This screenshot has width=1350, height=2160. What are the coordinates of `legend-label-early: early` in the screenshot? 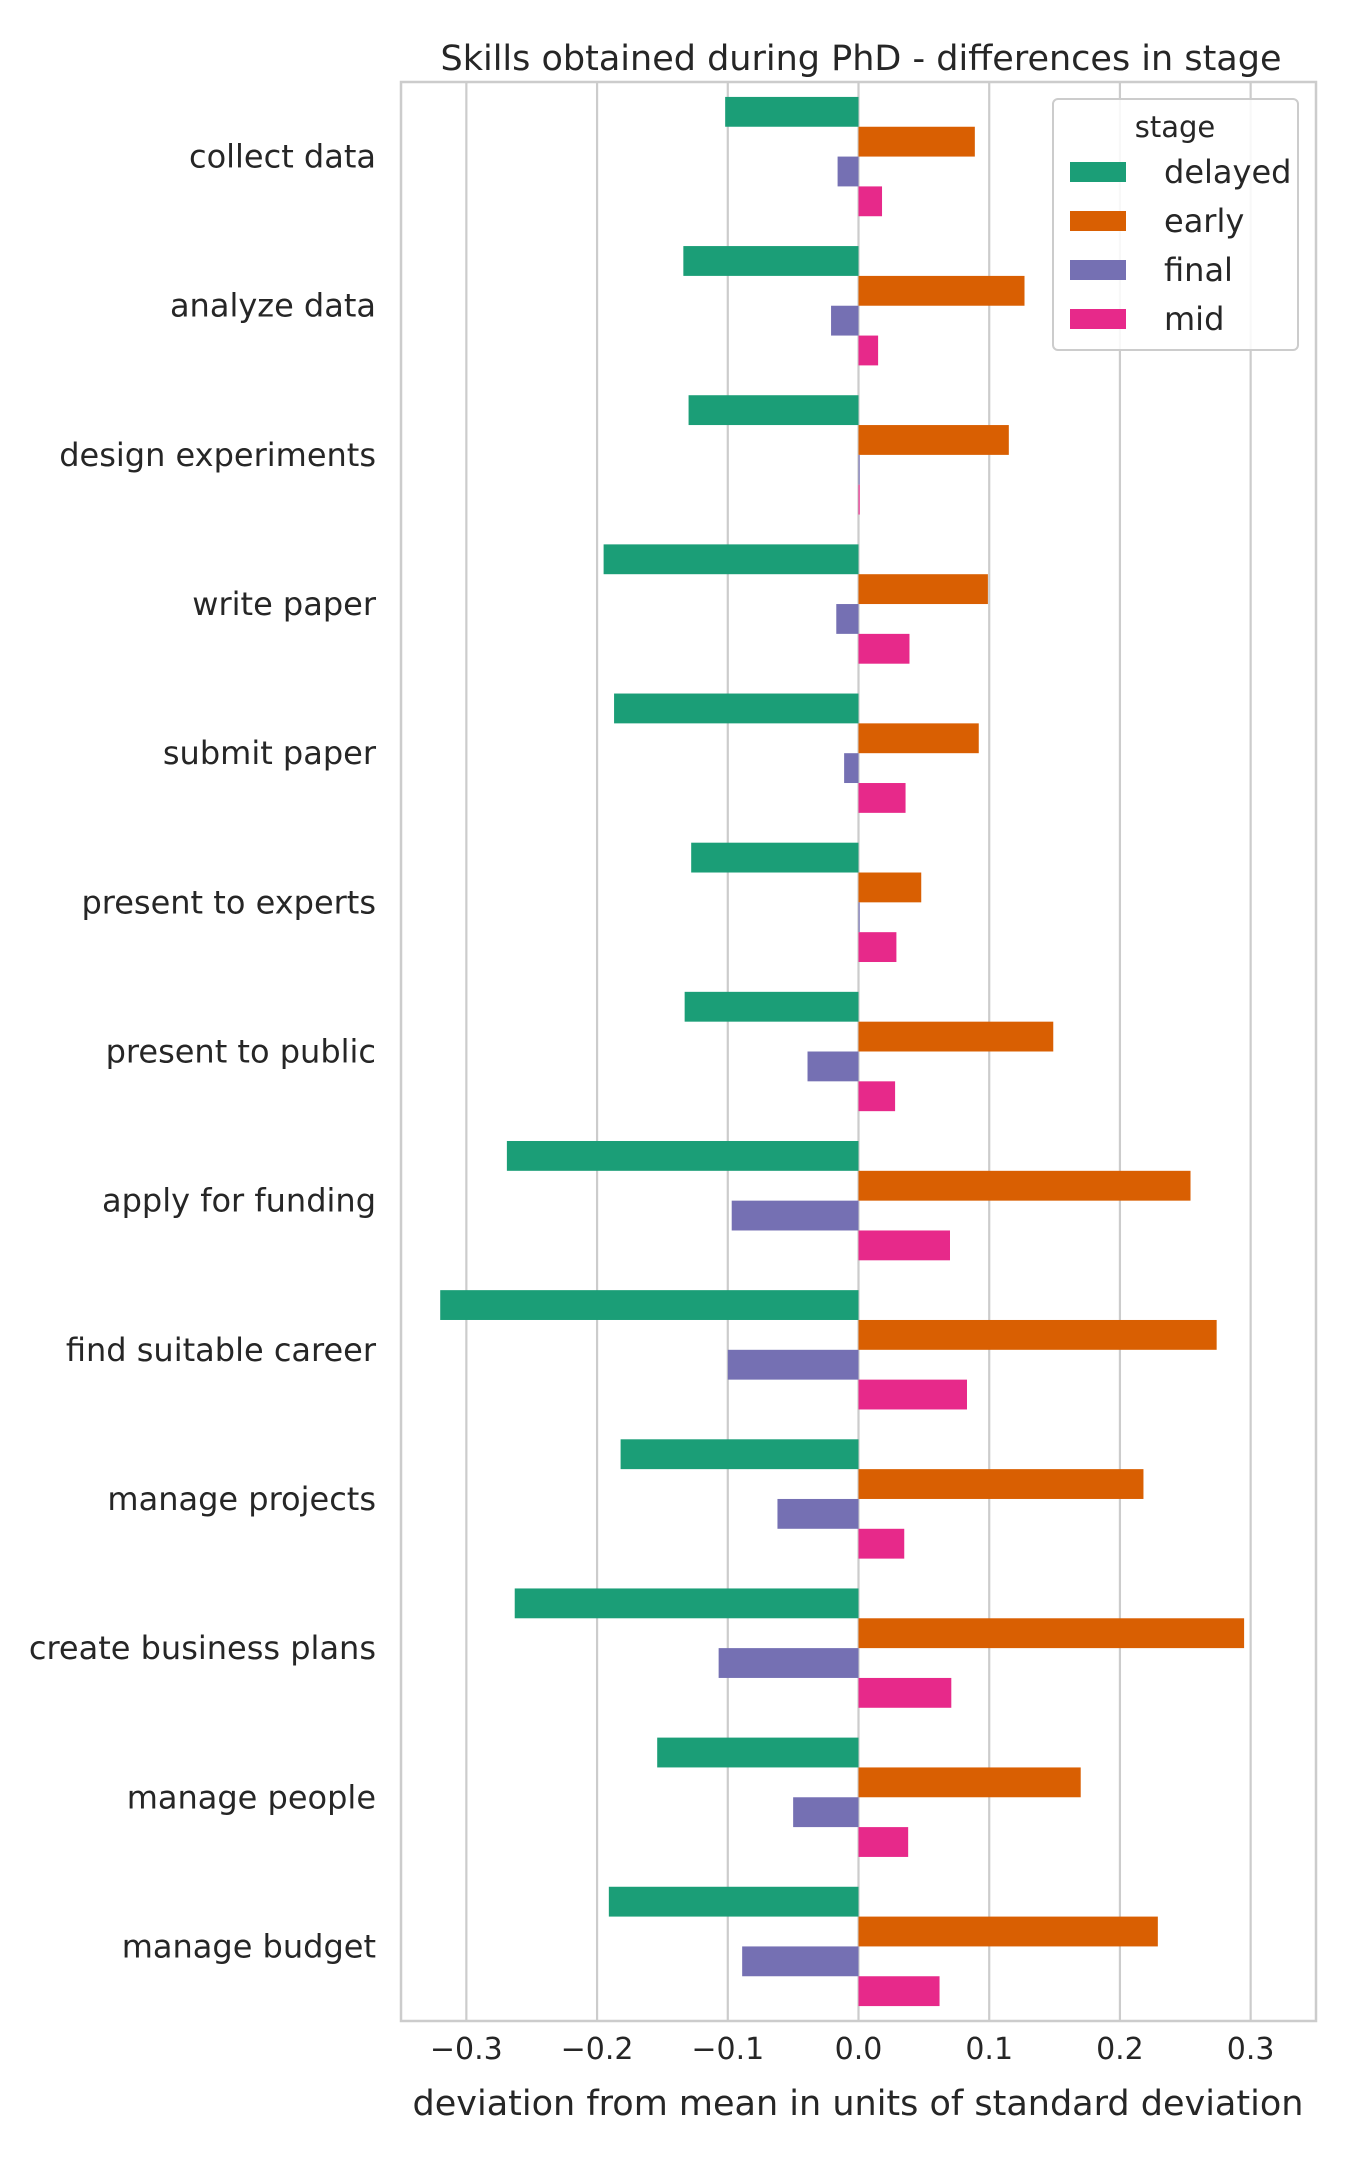 It's located at (1204, 221).